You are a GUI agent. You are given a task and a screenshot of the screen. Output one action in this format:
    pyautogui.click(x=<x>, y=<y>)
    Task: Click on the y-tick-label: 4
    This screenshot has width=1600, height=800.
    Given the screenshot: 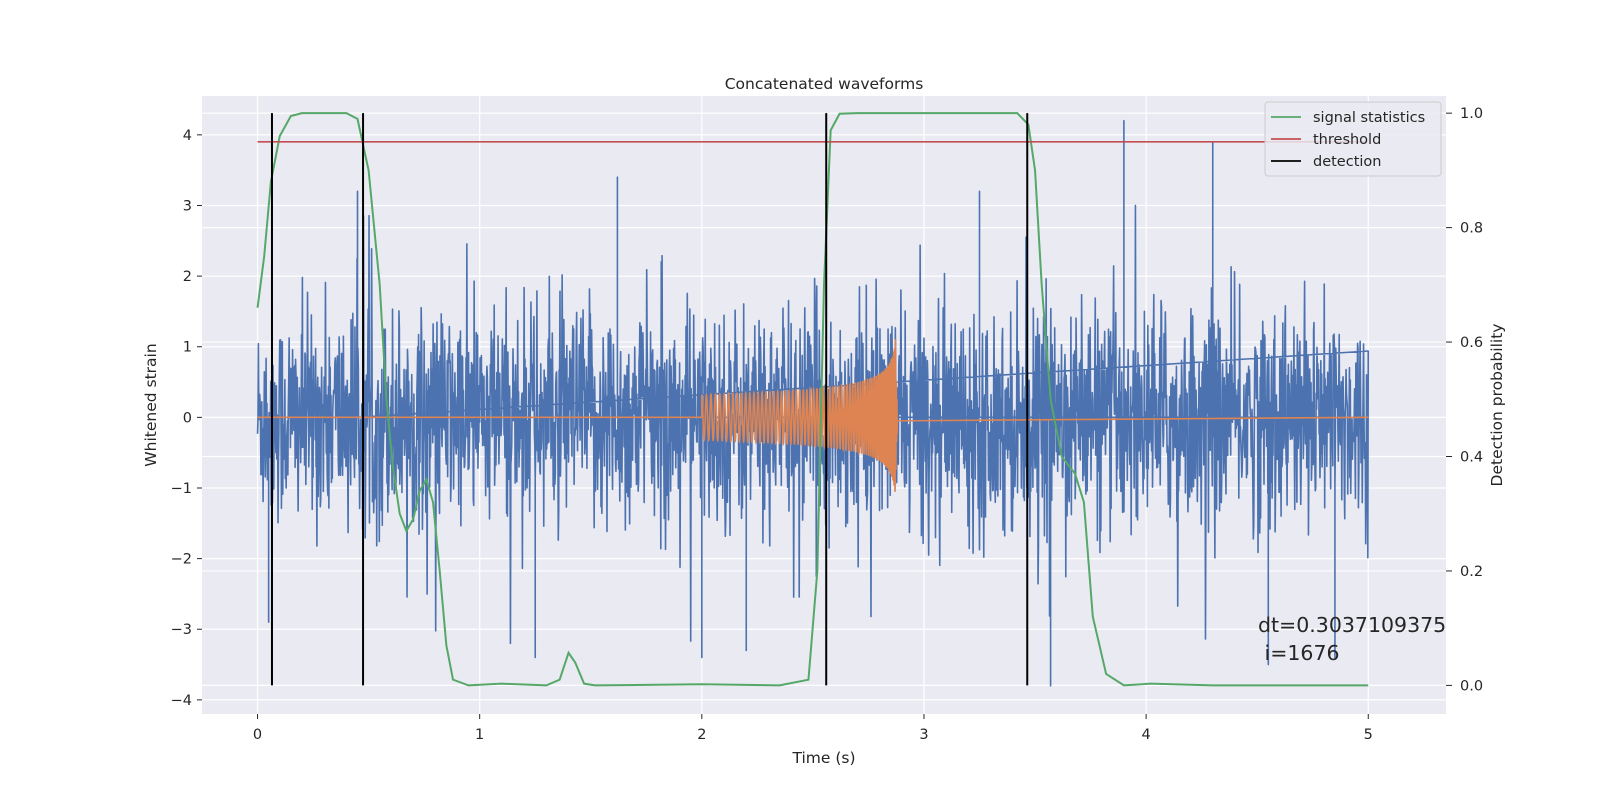 What is the action you would take?
    pyautogui.click(x=187, y=136)
    